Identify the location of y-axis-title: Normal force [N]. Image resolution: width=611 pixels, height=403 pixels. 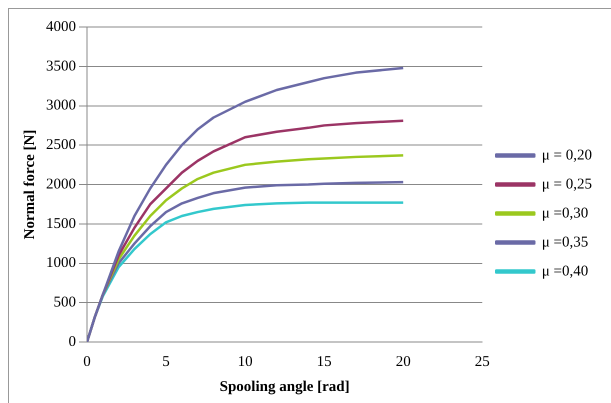
(30, 185).